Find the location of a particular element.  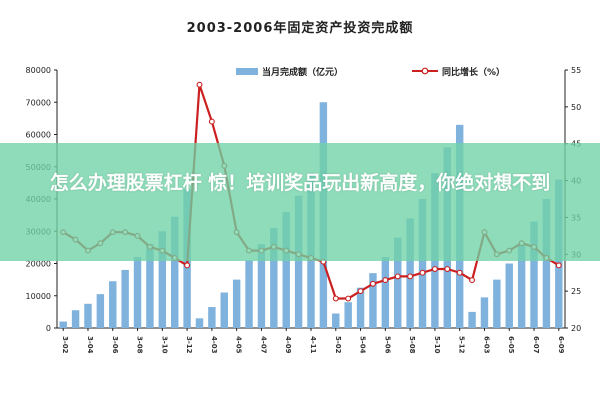

overlay-banner-text: 怎么办理股票杠杆 惊！培训奖品玩出新高度，你绝对想不到 is located at coordinates (300, 183).